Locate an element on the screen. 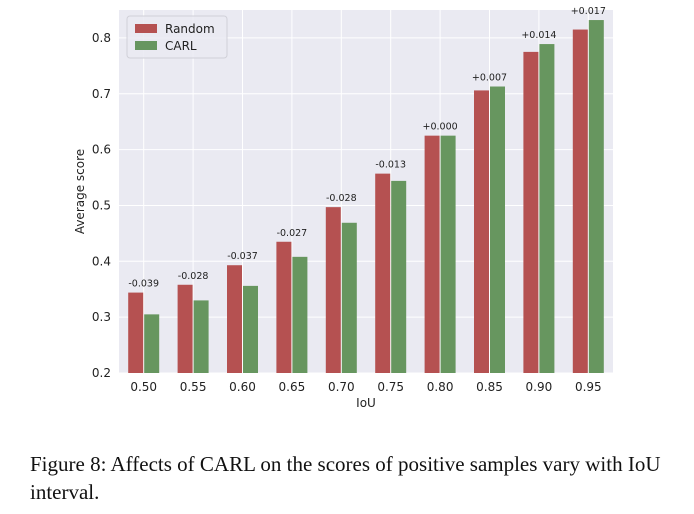 Image resolution: width=694 pixels, height=514 pixels. y-tick-label: 0.4 is located at coordinates (101, 261).